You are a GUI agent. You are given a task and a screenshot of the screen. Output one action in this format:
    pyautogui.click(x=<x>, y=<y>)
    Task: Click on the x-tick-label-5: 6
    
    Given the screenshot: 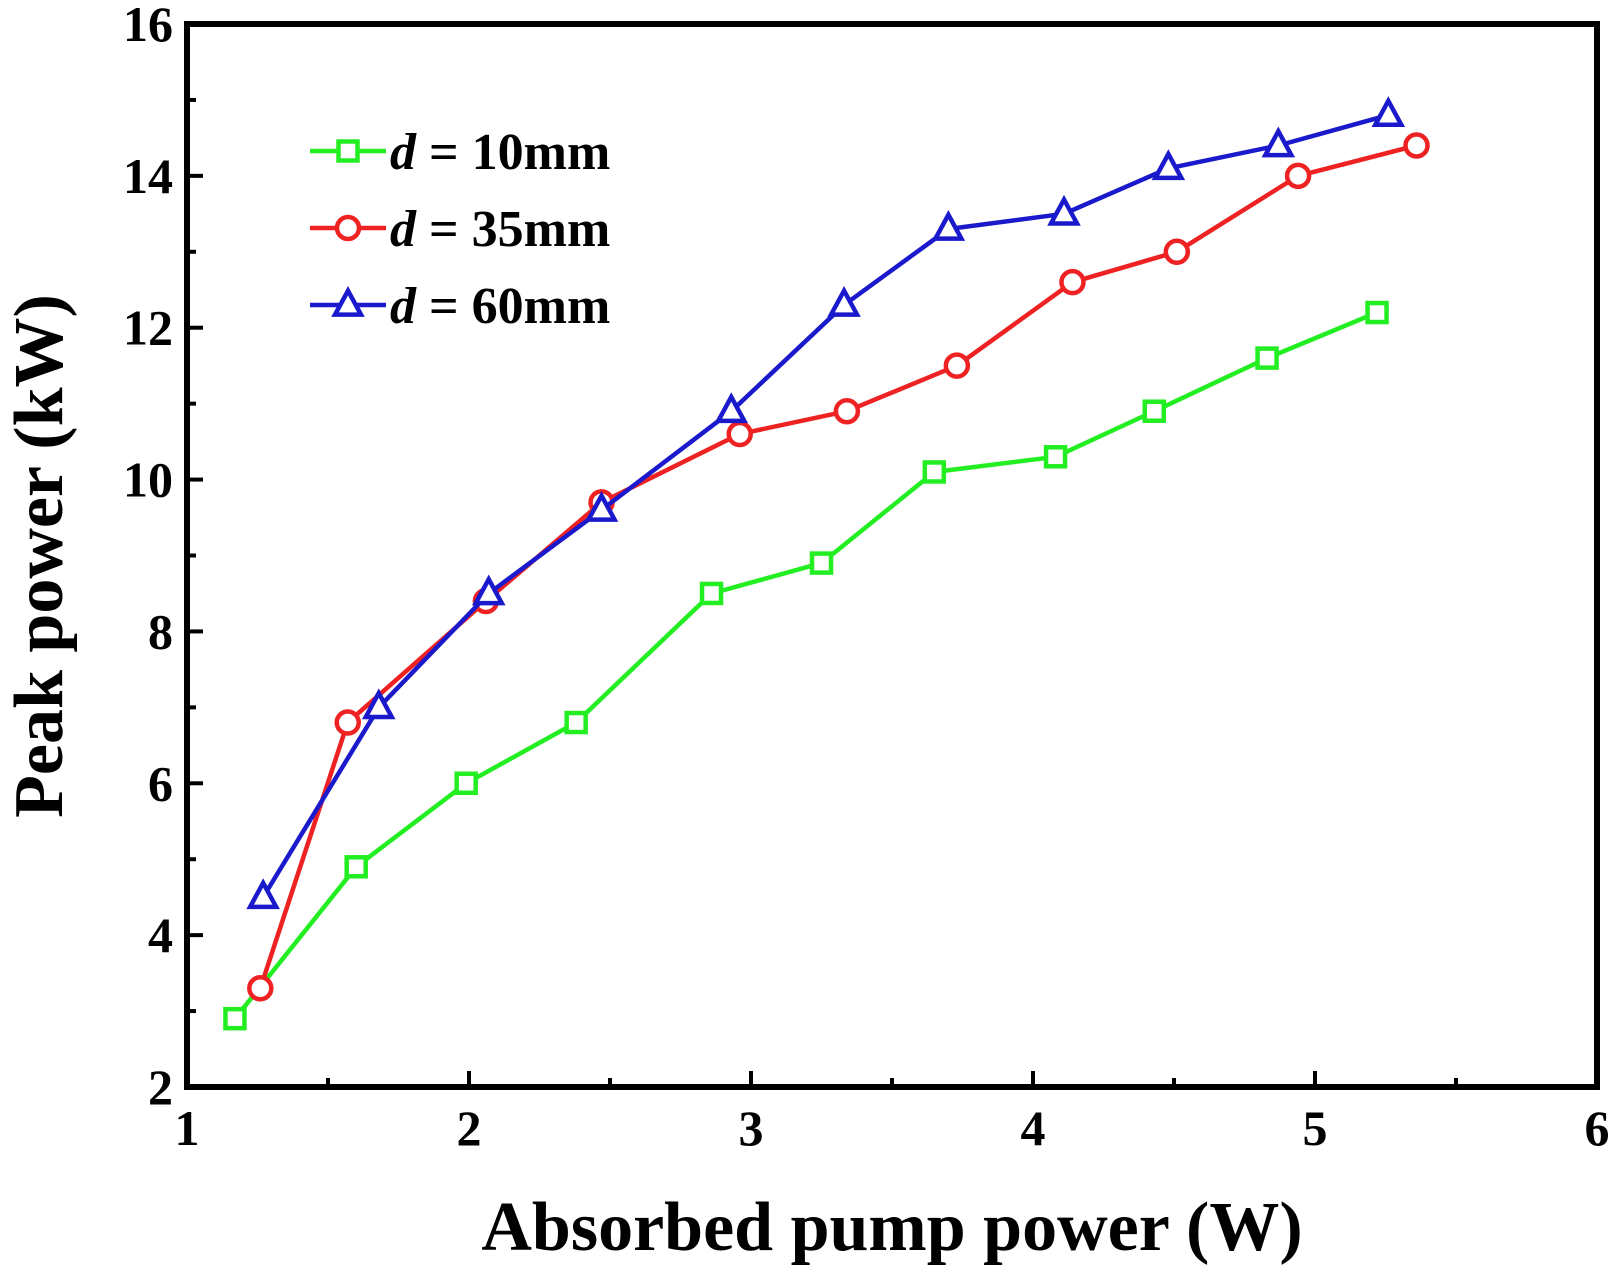 What is the action you would take?
    pyautogui.click(x=1597, y=1128)
    